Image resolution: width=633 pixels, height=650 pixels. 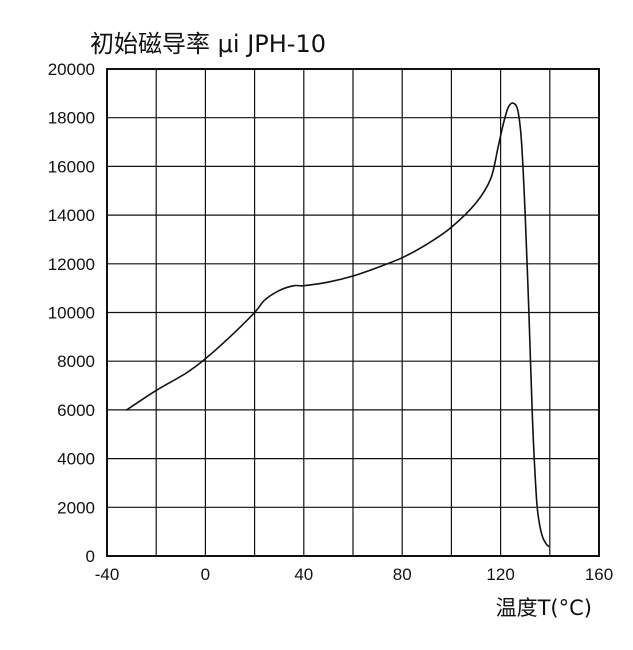 What do you see at coordinates (90, 556) in the screenshot?
I see `y-tick-label: 0` at bounding box center [90, 556].